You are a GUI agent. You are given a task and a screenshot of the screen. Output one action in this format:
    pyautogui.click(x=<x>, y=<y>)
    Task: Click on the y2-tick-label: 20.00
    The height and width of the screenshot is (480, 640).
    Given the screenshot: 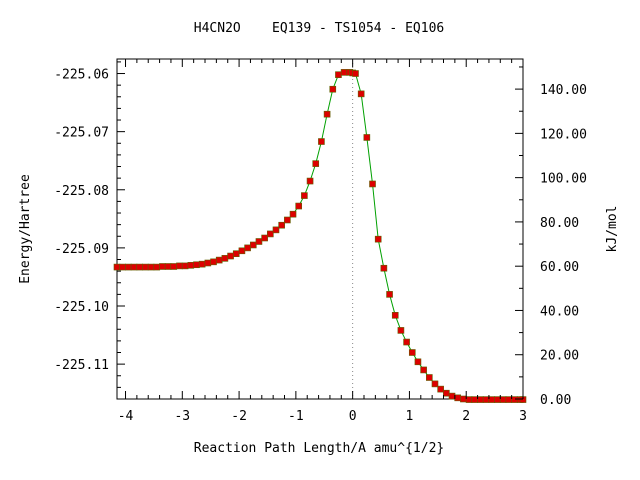 What is the action you would take?
    pyautogui.click(x=559, y=356)
    